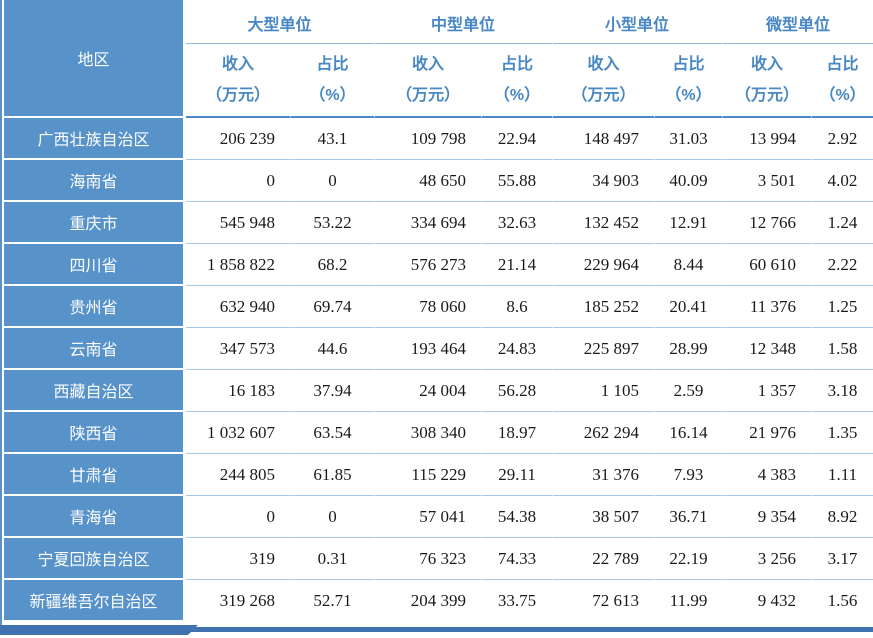  Describe the element at coordinates (333, 223) in the screenshot. I see `share-large-cell: 53.22` at that location.